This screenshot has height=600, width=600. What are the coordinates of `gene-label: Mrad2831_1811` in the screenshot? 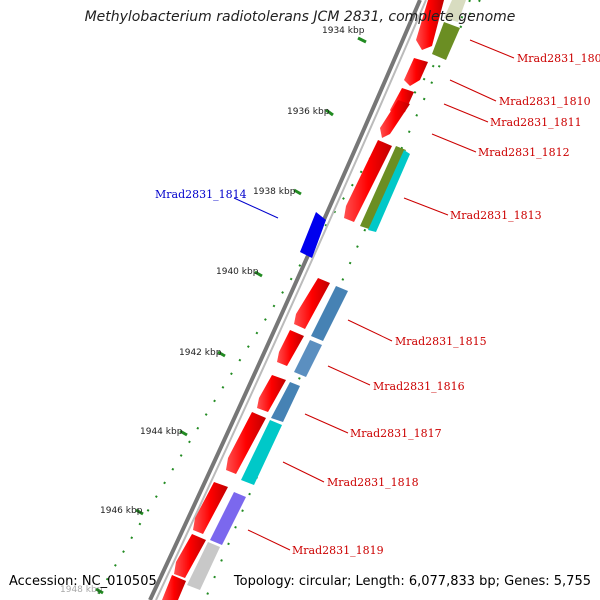 It's located at (536, 122).